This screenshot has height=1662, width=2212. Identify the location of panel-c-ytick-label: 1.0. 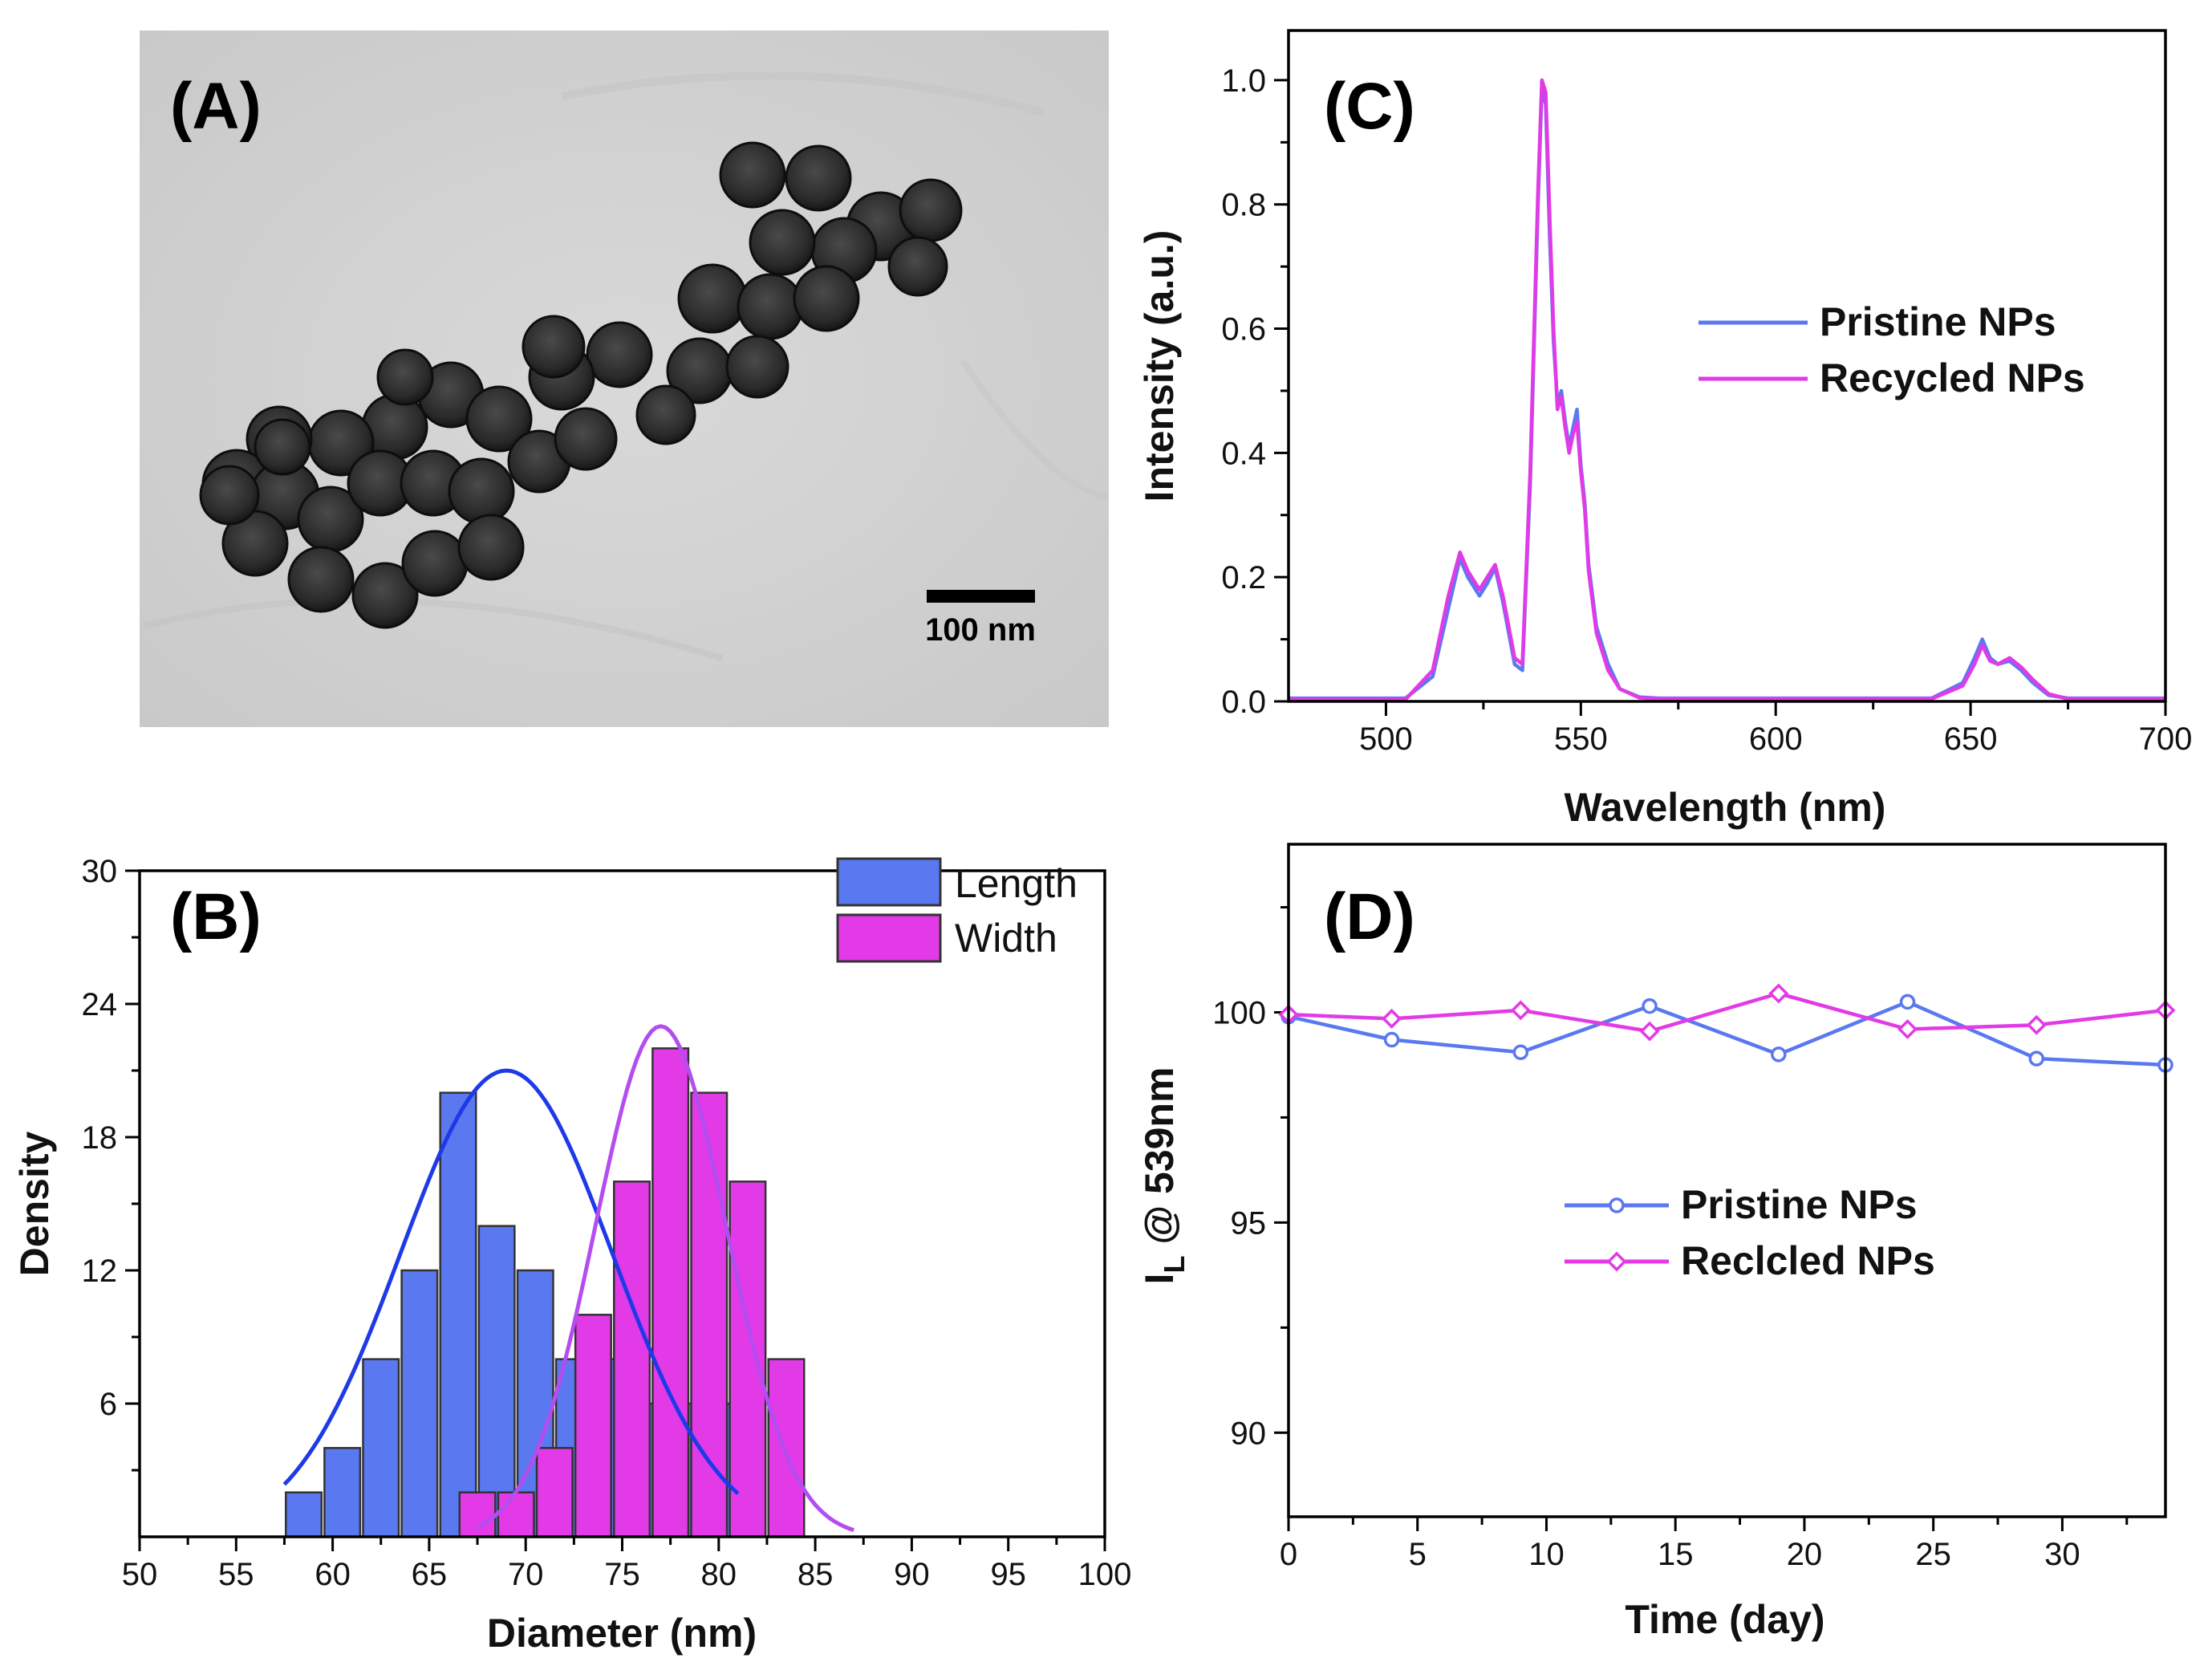
(1243, 81).